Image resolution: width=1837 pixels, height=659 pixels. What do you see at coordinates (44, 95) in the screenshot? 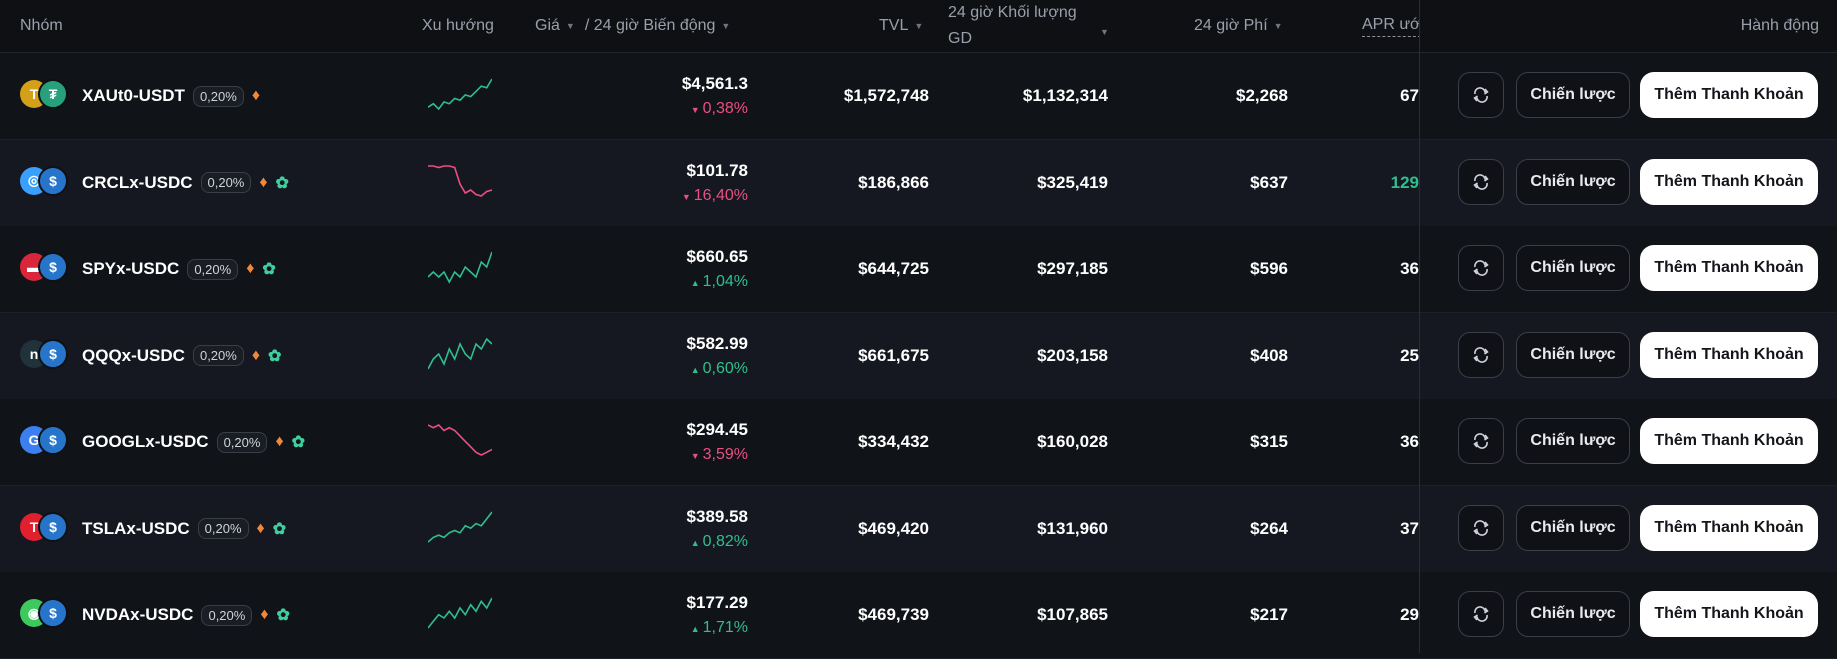
I see `pair-icons: T ₮` at bounding box center [44, 95].